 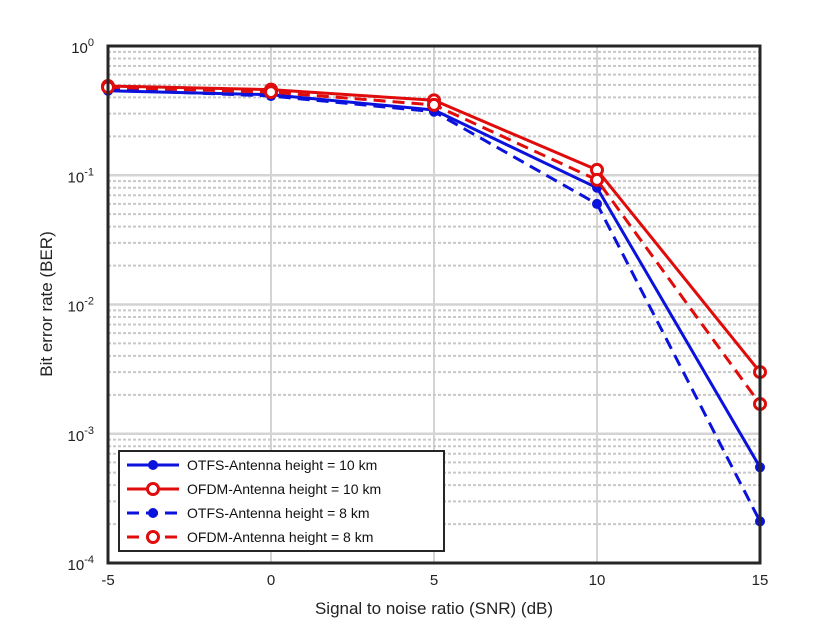 I want to click on legend-label: OTFS-Antenna height = 8 km, so click(x=278, y=513).